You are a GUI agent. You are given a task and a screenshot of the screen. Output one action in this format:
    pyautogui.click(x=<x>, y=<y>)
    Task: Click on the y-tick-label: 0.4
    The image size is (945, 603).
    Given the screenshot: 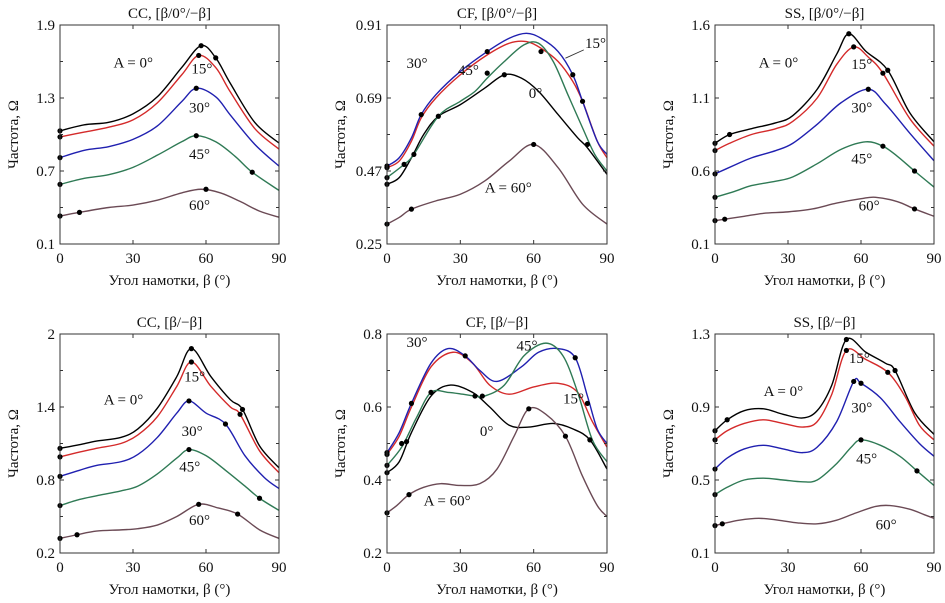 What is the action you would take?
    pyautogui.click(x=372, y=481)
    